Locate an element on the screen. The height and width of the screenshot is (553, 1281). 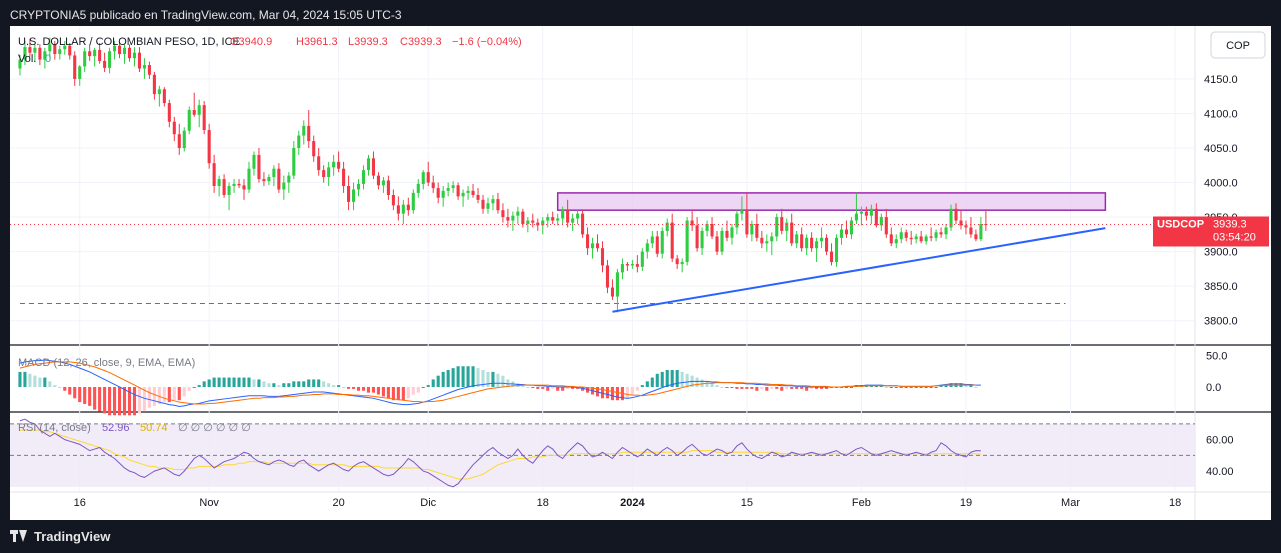
tradingview-footer: TradingView is located at coordinates (60, 536).